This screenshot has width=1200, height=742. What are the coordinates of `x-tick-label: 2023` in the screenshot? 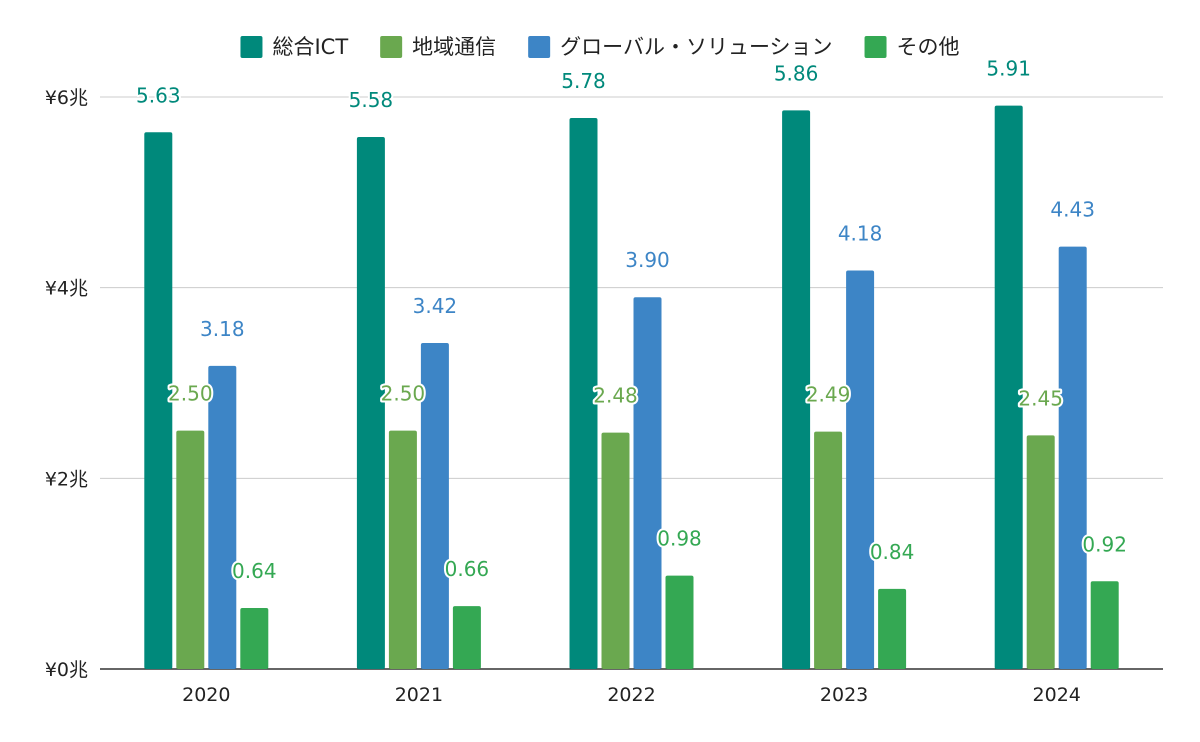 It's located at (844, 695).